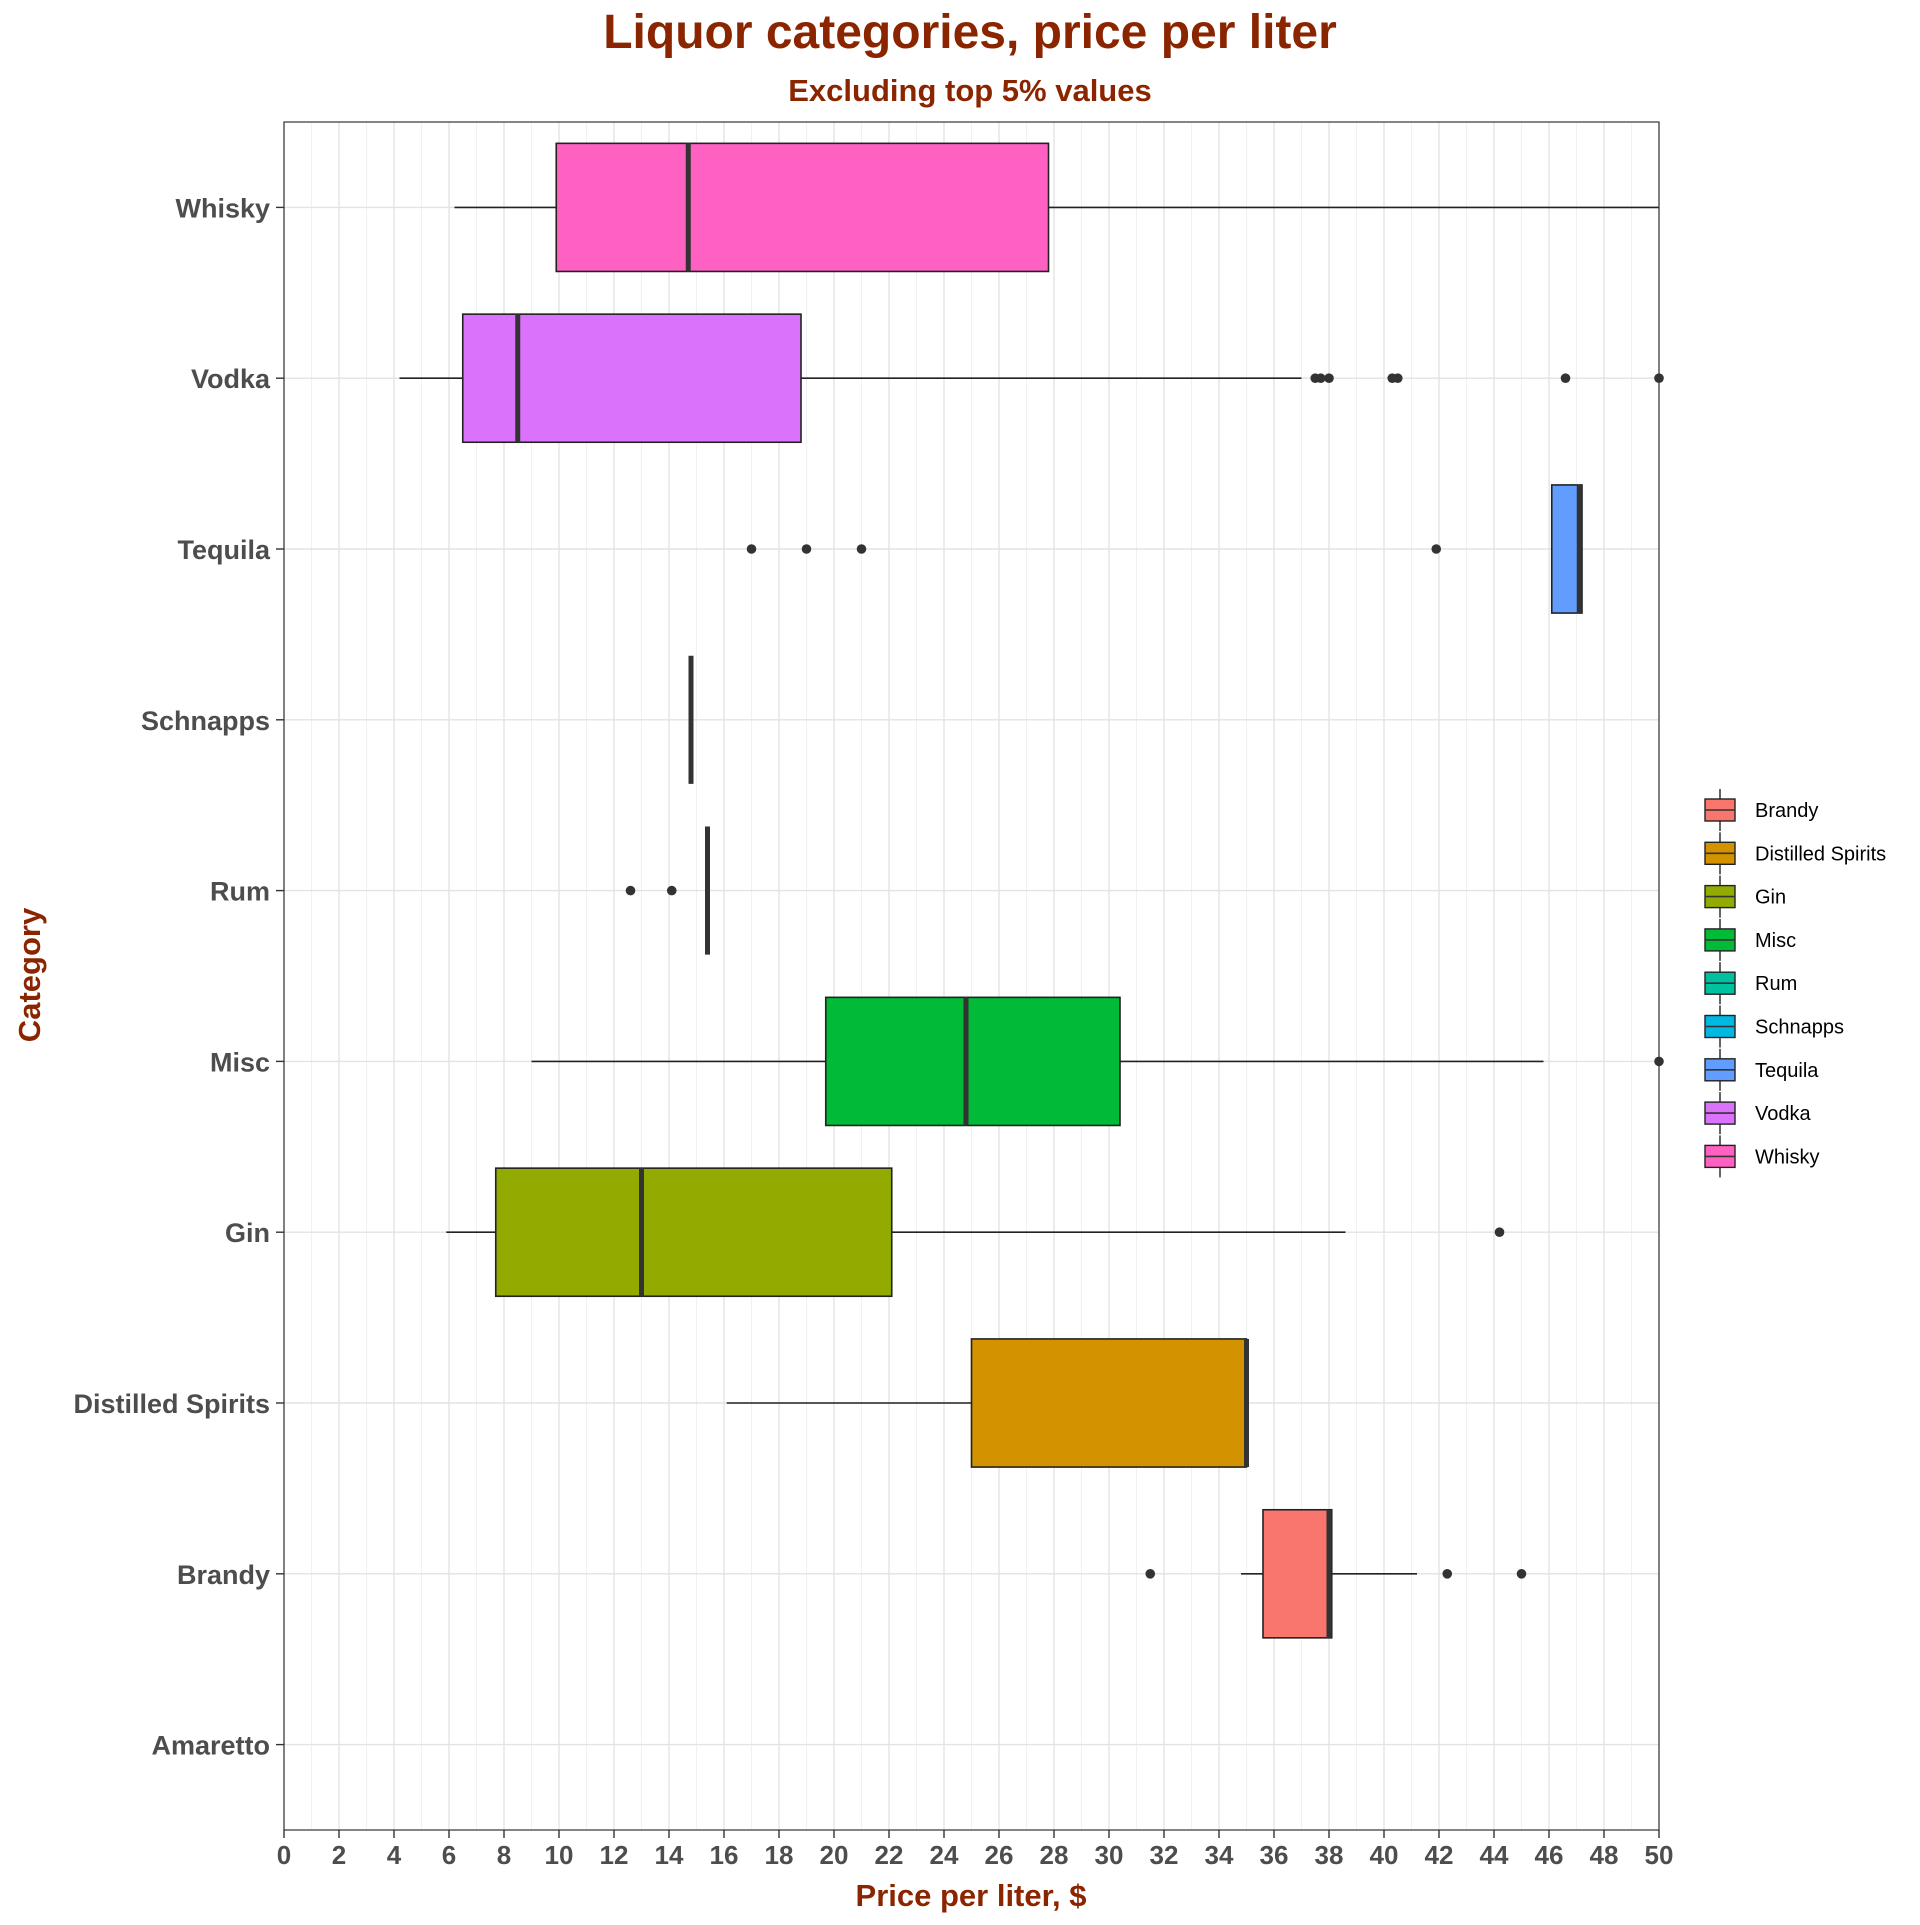 This screenshot has width=1920, height=1925. I want to click on x-tick-label: 42, so click(1439, 1855).